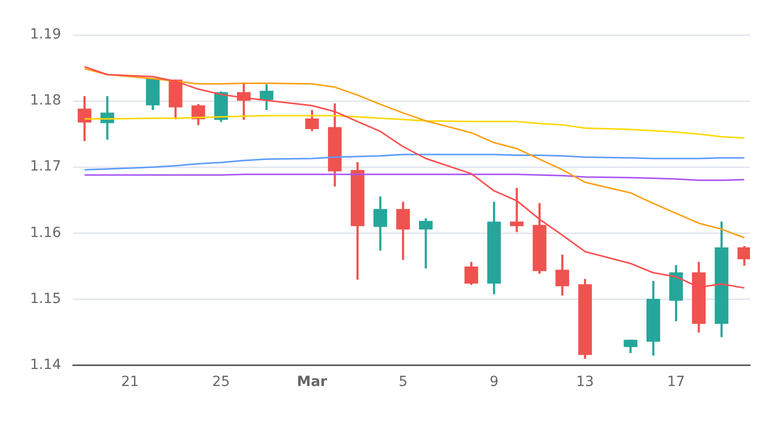 The width and height of the screenshot is (770, 444). Describe the element at coordinates (676, 382) in the screenshot. I see `x-tick-label: 17` at that location.